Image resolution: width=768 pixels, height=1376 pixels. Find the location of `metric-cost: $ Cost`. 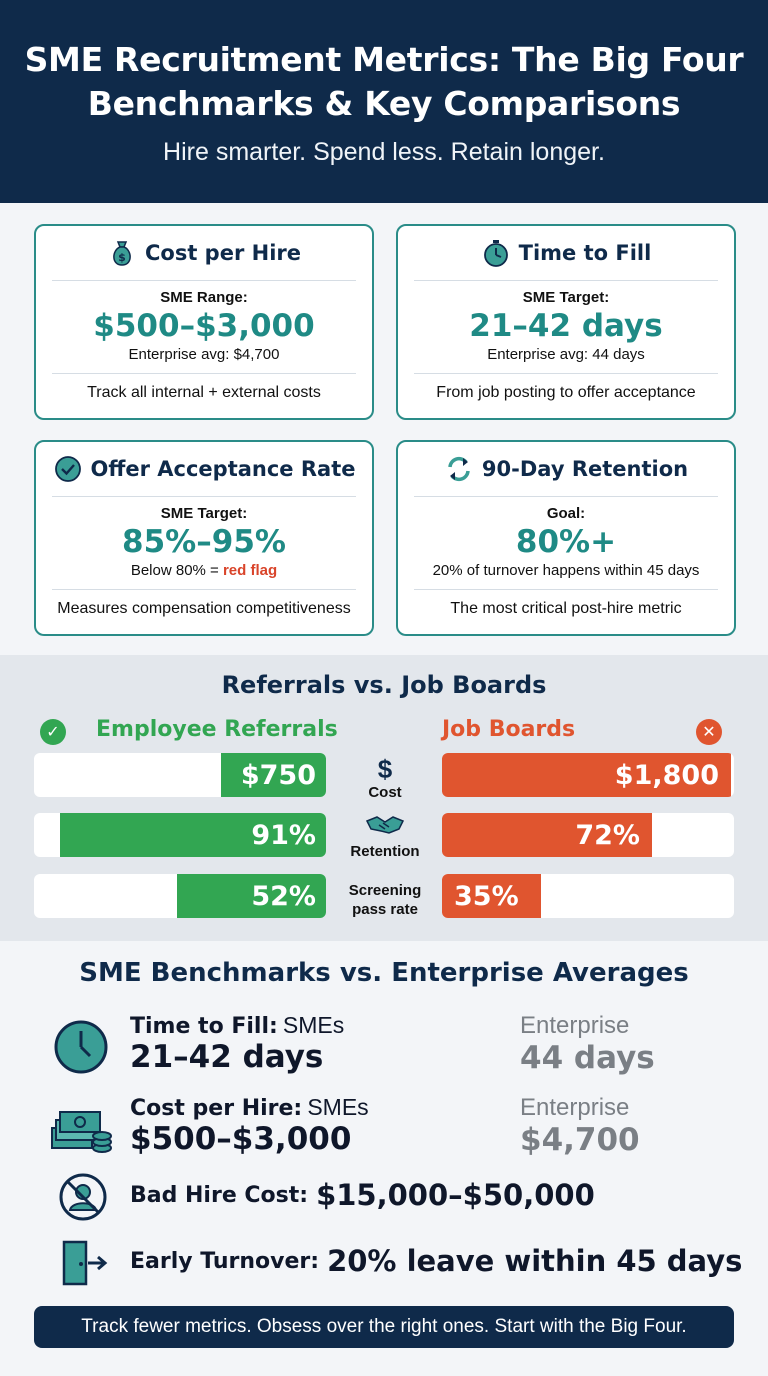

metric-cost: $ Cost is located at coordinates (385, 778).